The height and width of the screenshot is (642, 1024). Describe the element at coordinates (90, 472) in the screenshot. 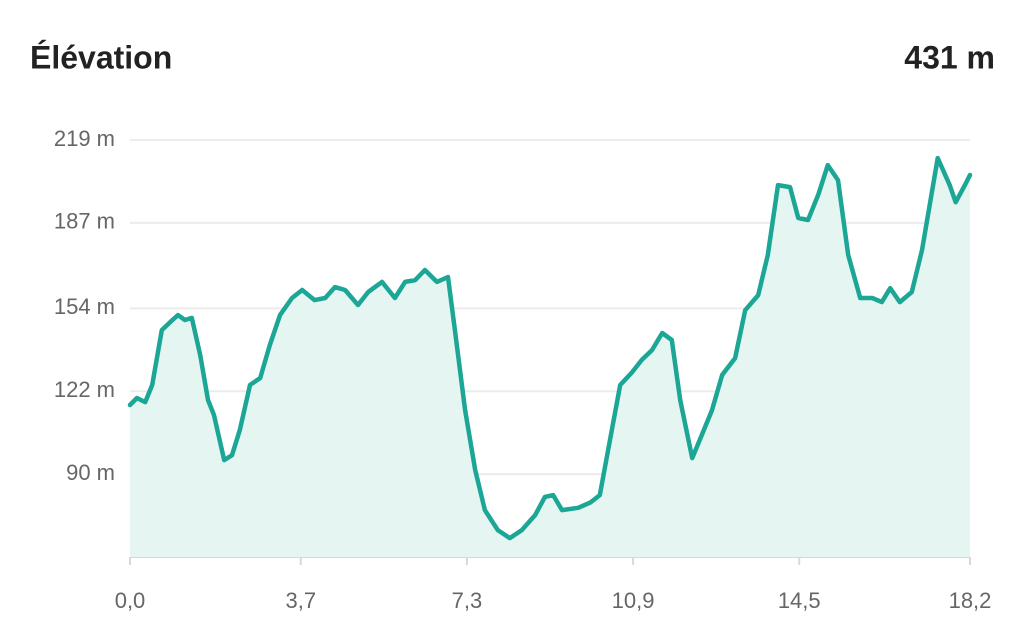

I see `y-tick-label: 90 m` at that location.